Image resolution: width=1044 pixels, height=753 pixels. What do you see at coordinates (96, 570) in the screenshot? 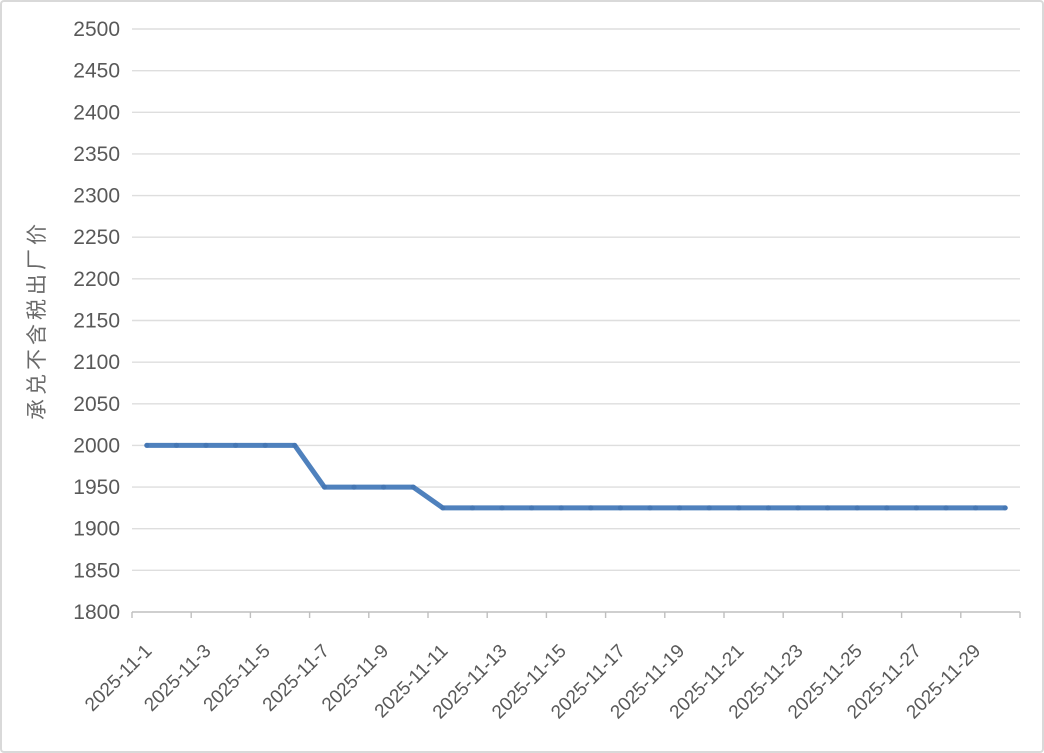
I see `y-tick-label: 1850` at bounding box center [96, 570].